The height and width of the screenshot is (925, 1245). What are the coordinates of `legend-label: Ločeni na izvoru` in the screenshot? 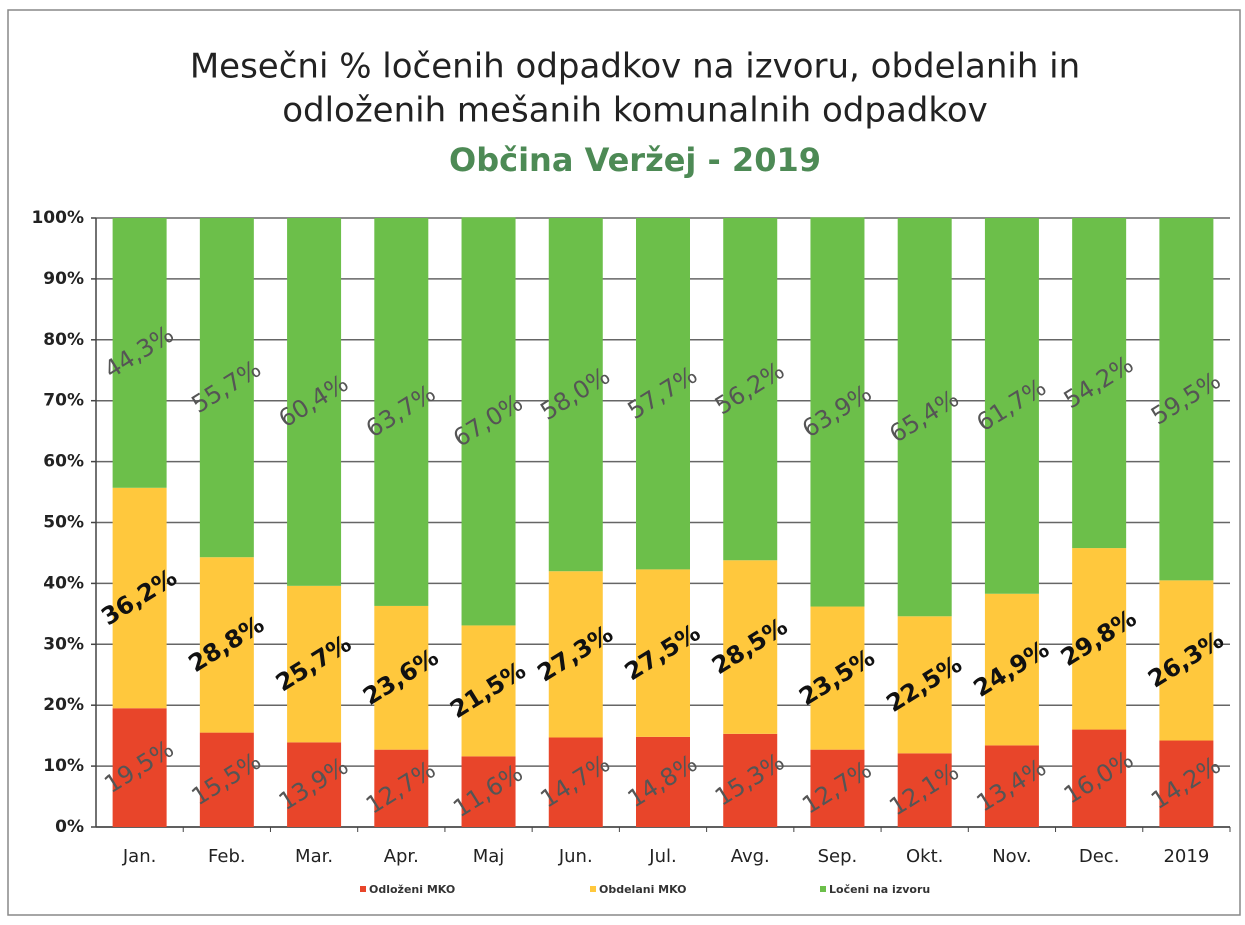 It's located at (879, 889).